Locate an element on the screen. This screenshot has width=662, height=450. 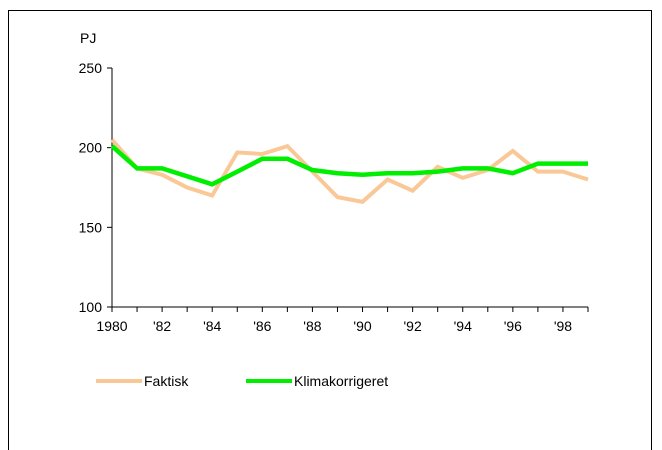
x-tick-label: '84 is located at coordinates (212, 326).